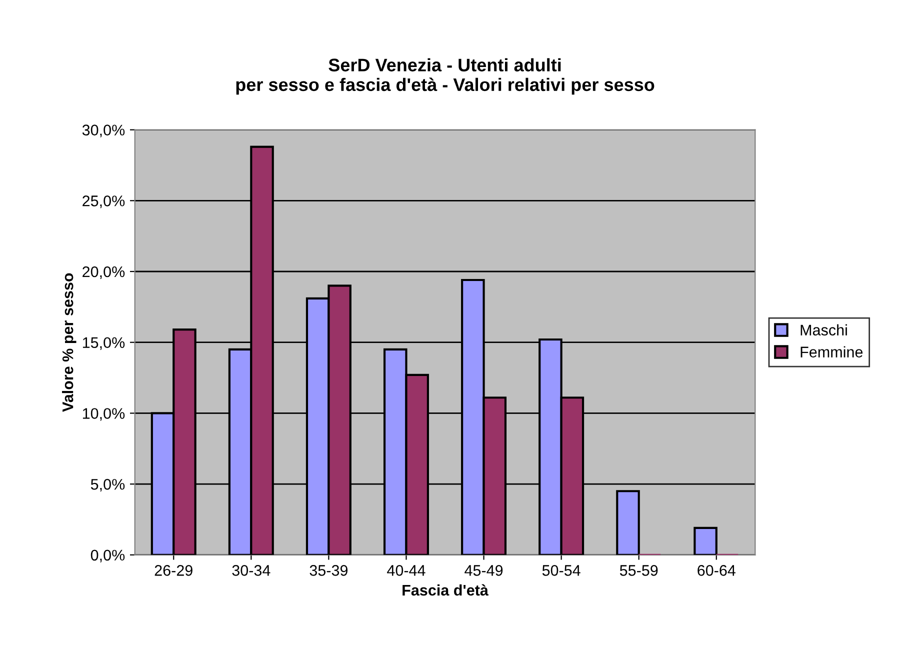 This screenshot has height=649, width=899. I want to click on x-tick-label: 30-34, so click(251, 570).